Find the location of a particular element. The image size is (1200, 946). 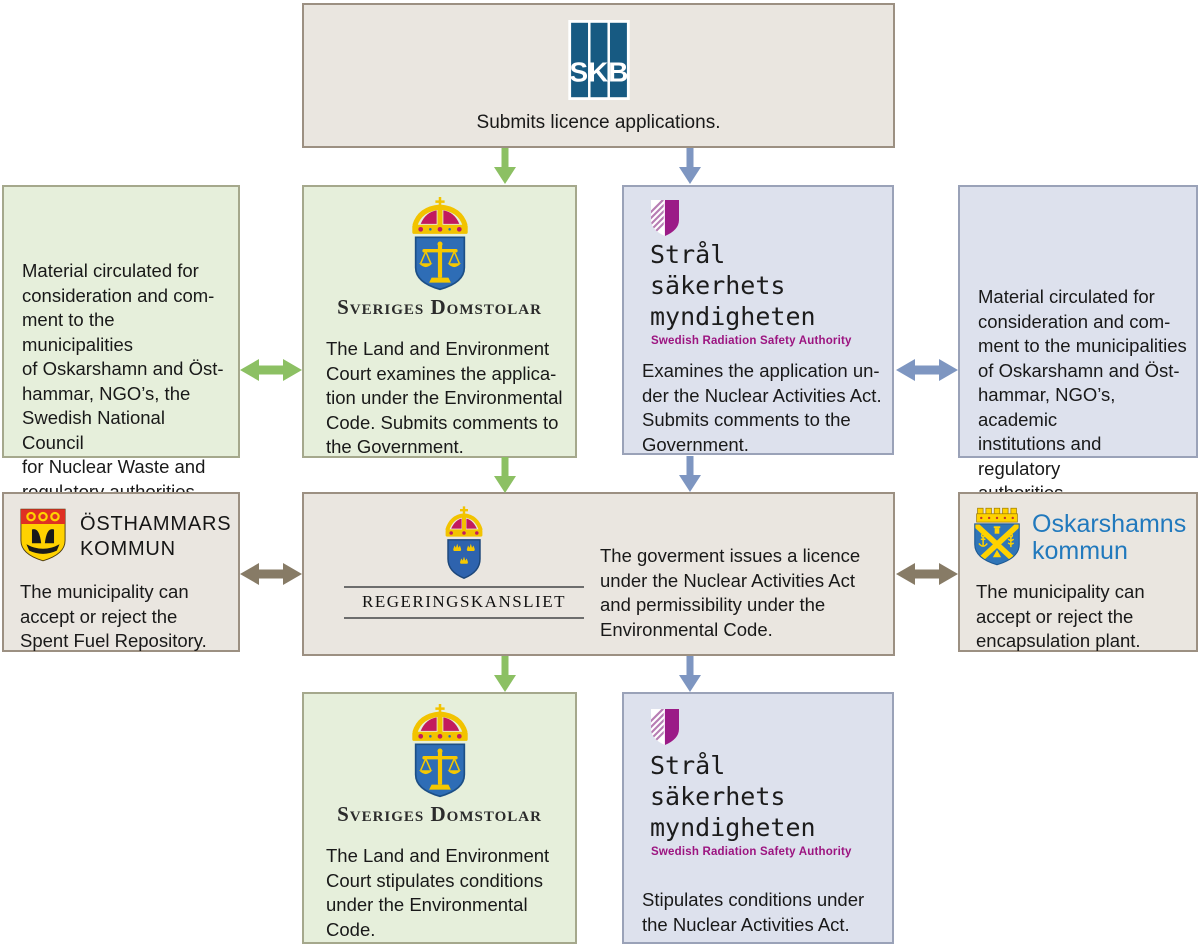

skb-logo-text: SKB is located at coordinates (598, 71).